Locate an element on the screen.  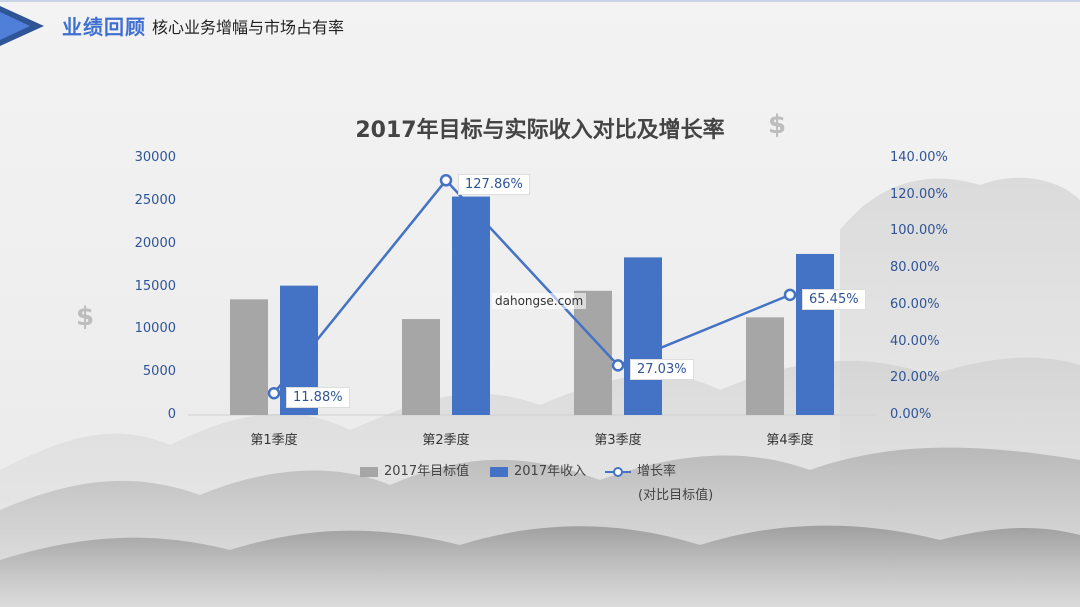
legend-note-label: (对比目标值) is located at coordinates (676, 495).